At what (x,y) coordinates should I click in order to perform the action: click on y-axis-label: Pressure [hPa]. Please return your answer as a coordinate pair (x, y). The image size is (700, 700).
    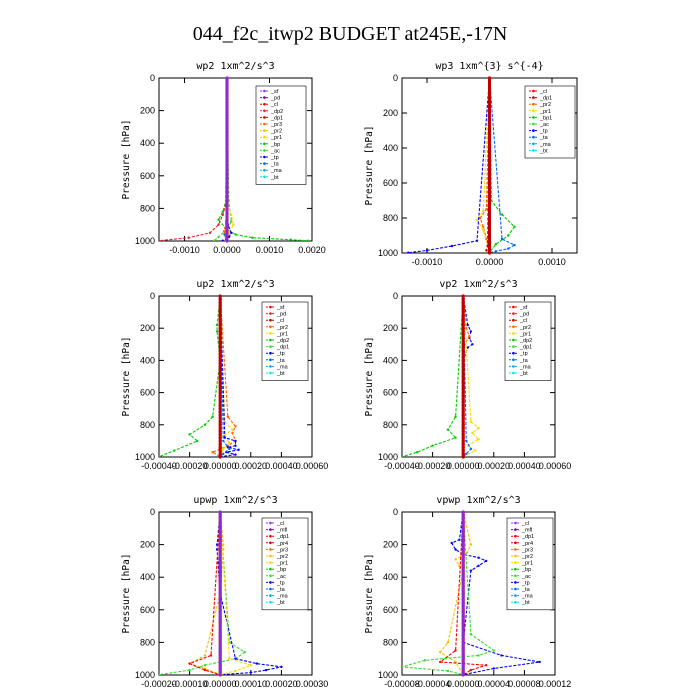
    Looking at the image, I should click on (126, 376).